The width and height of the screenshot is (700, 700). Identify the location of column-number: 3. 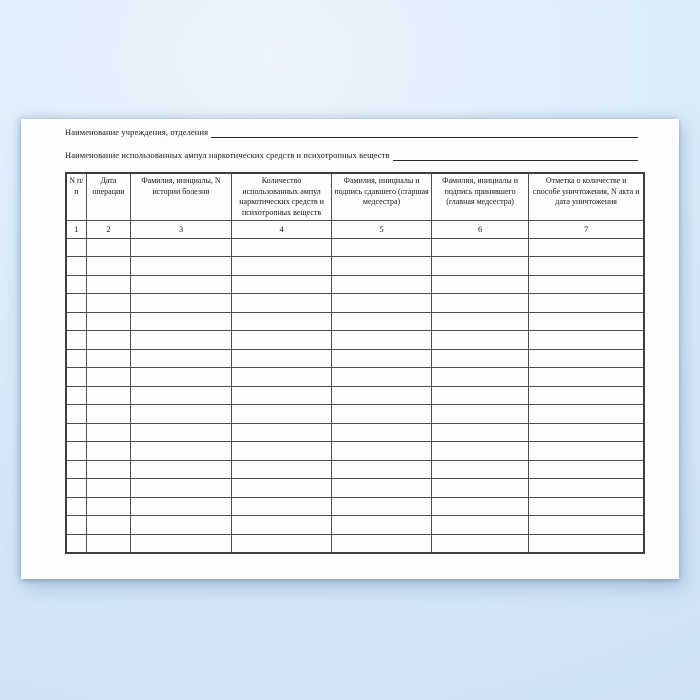
(181, 229).